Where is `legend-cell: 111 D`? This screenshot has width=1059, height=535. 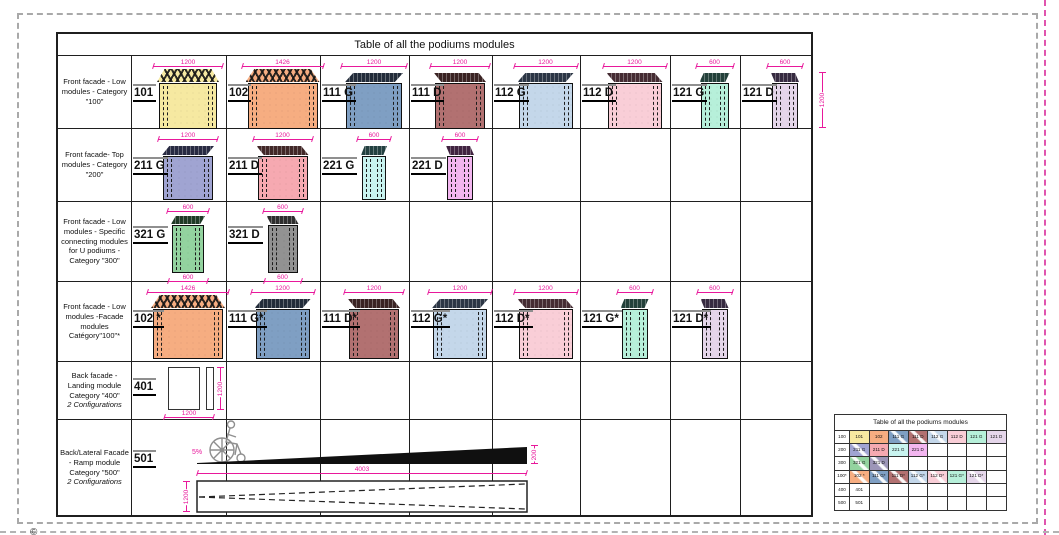
legend-cell: 111 D is located at coordinates (918, 438).